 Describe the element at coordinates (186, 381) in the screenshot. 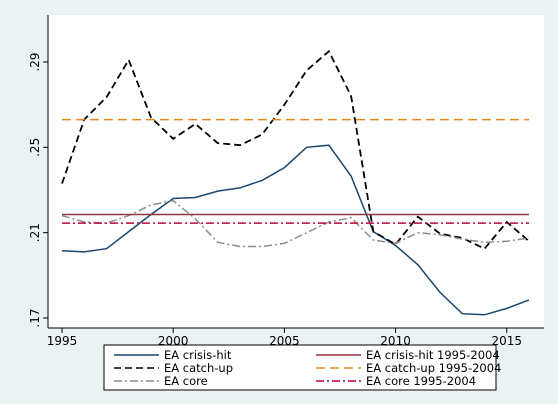

I see `legend-label-2: EA core` at that location.